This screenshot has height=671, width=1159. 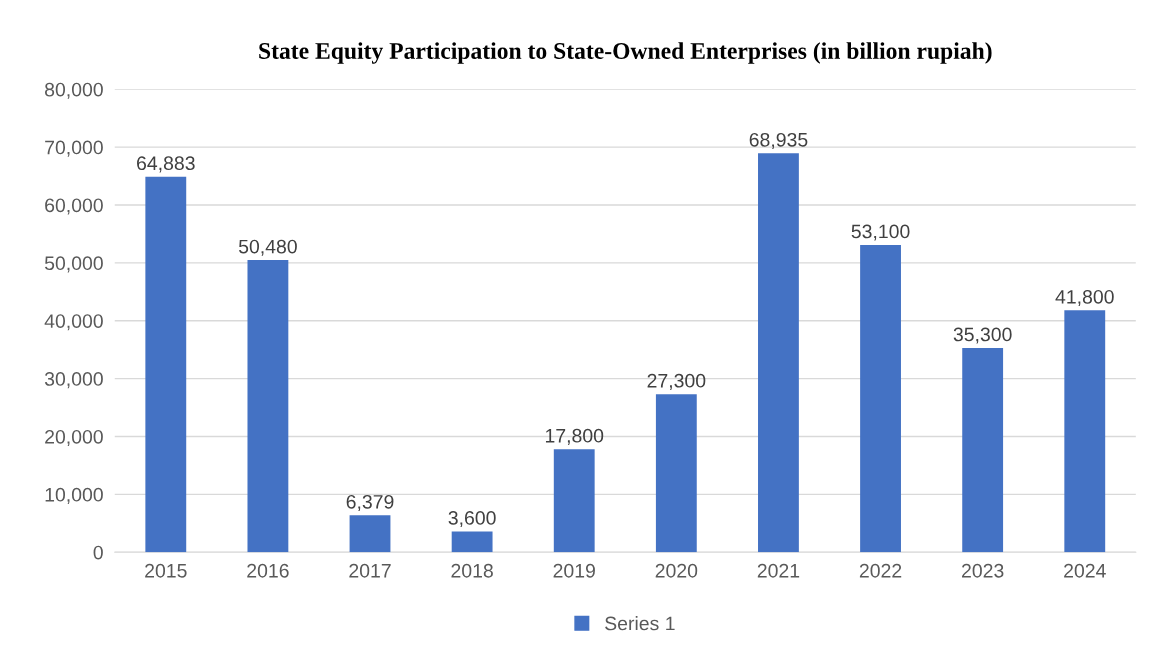 I want to click on x-tick-label: 2019, so click(x=574, y=570).